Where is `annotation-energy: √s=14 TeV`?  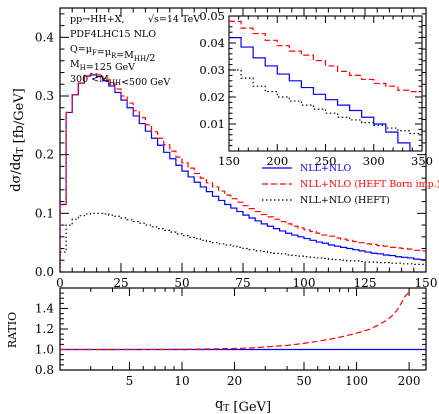 annotation-energy: √s=14 TeV is located at coordinates (174, 19).